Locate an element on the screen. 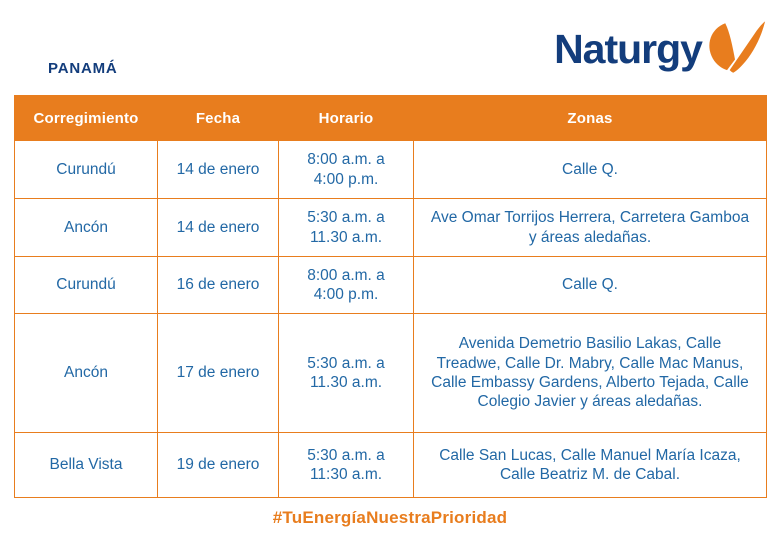  naturgy-logo-text: Naturgy is located at coordinates (628, 49).